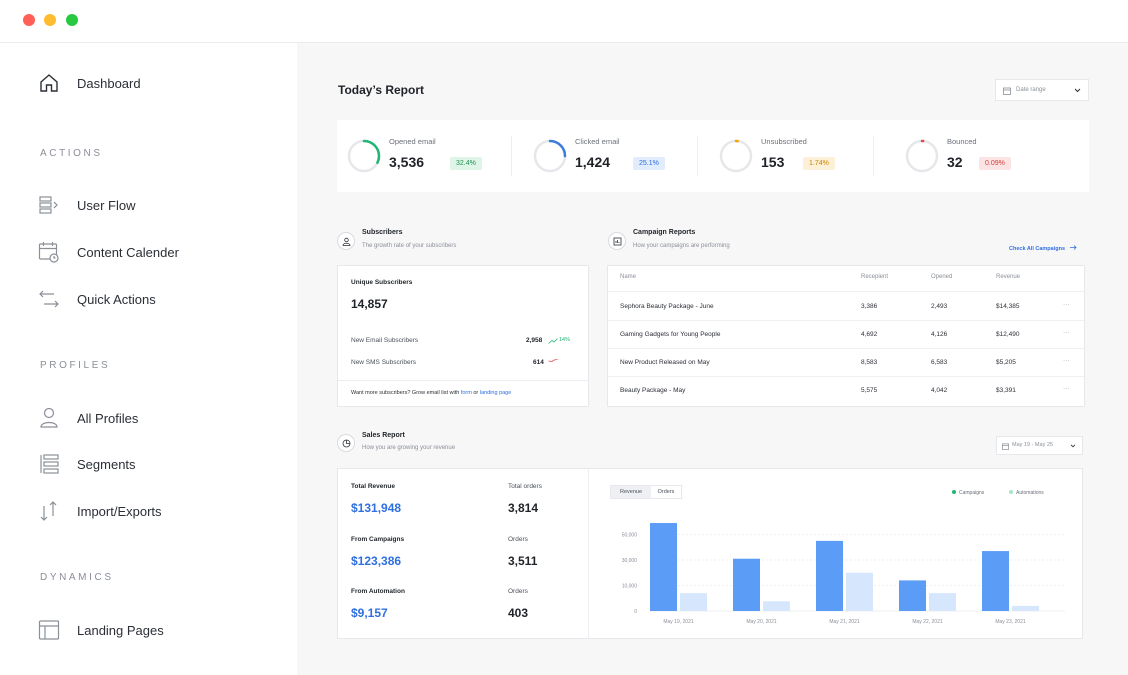  What do you see at coordinates (108, 418) in the screenshot?
I see `sidebar-item-label: All Profiles` at bounding box center [108, 418].